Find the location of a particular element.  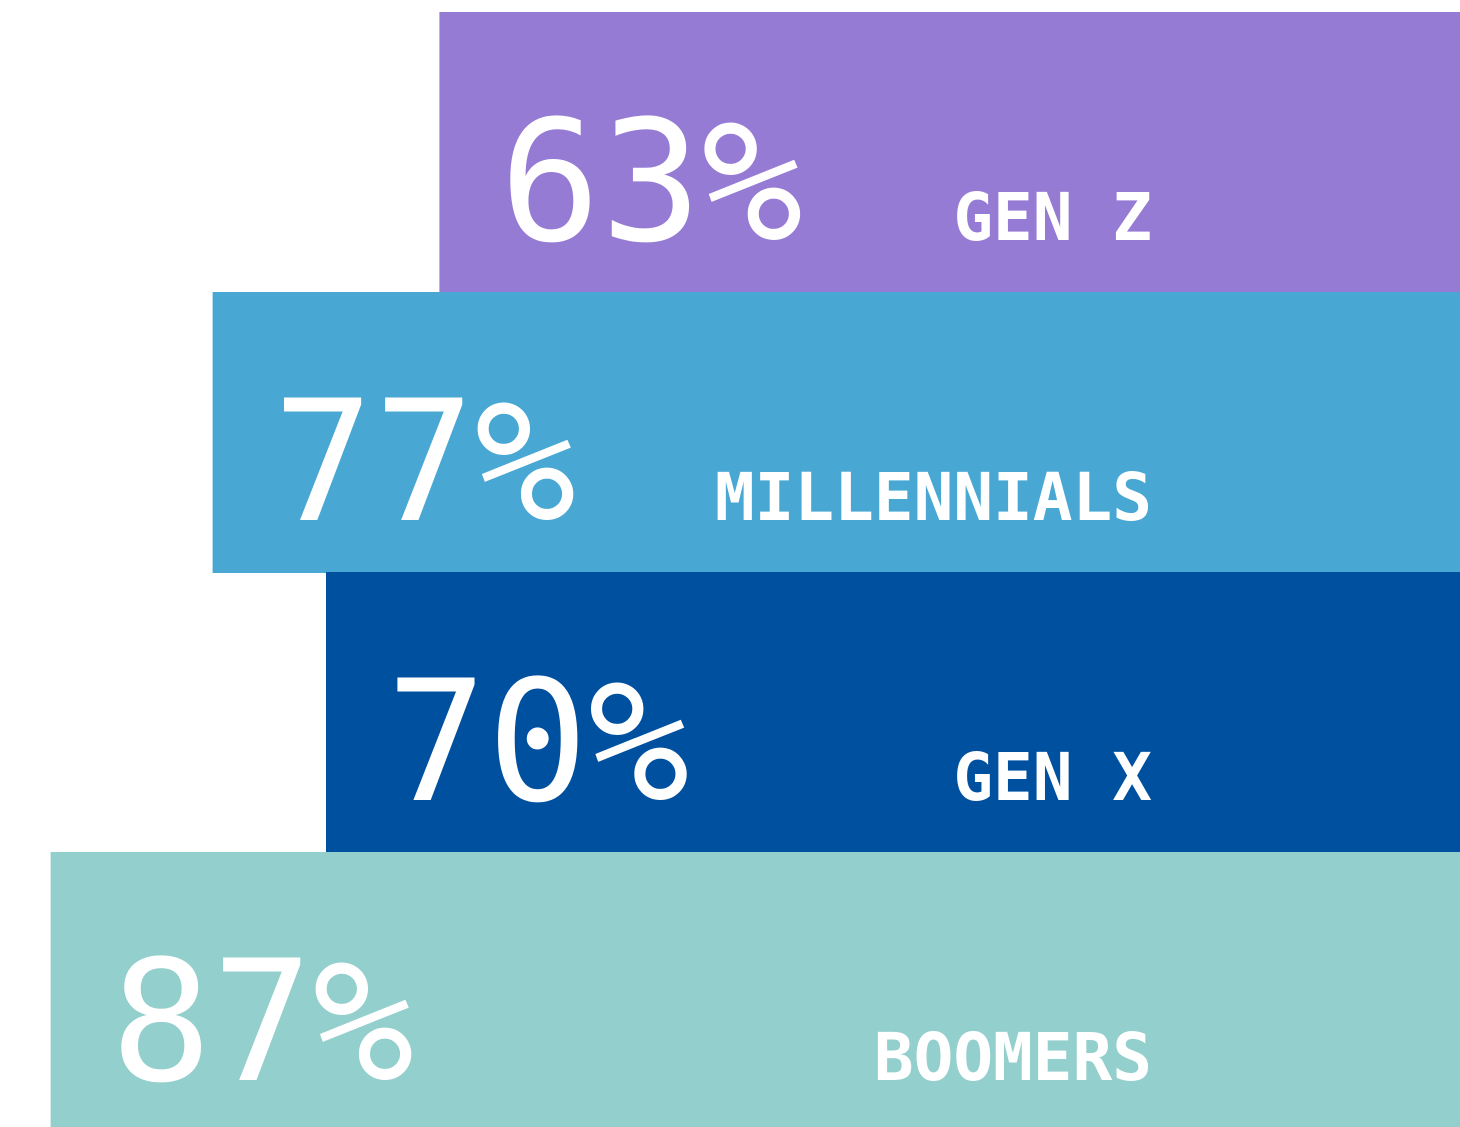

value-label: 63% is located at coordinates (650, 182).